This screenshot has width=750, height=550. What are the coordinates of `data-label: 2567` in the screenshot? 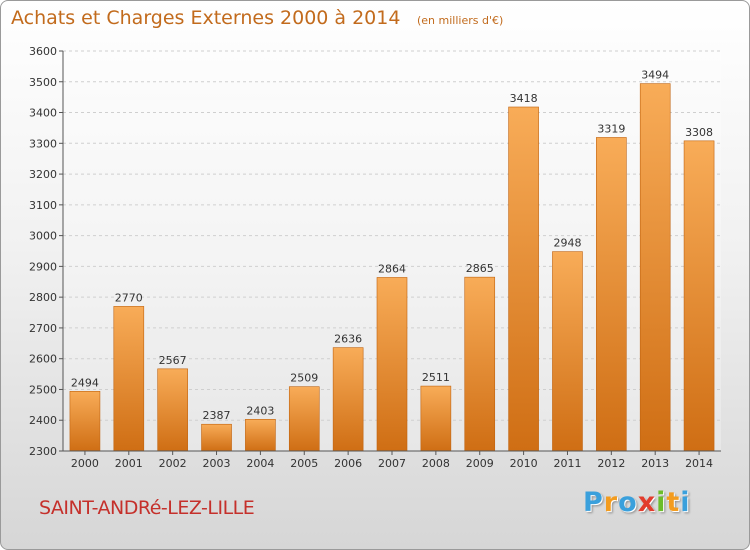 It's located at (173, 360).